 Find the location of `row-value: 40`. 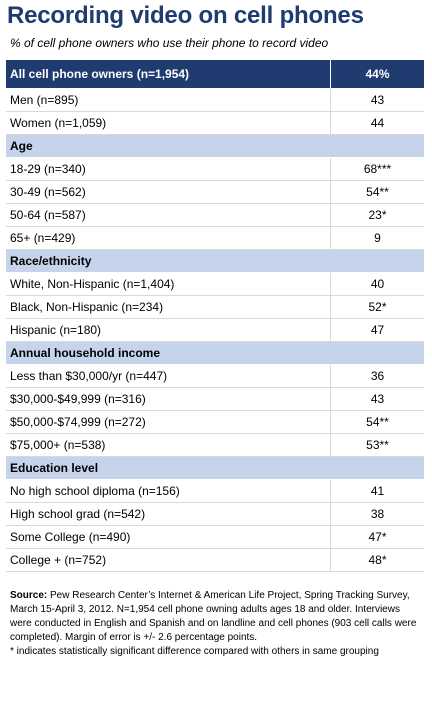

row-value: 40 is located at coordinates (377, 284).